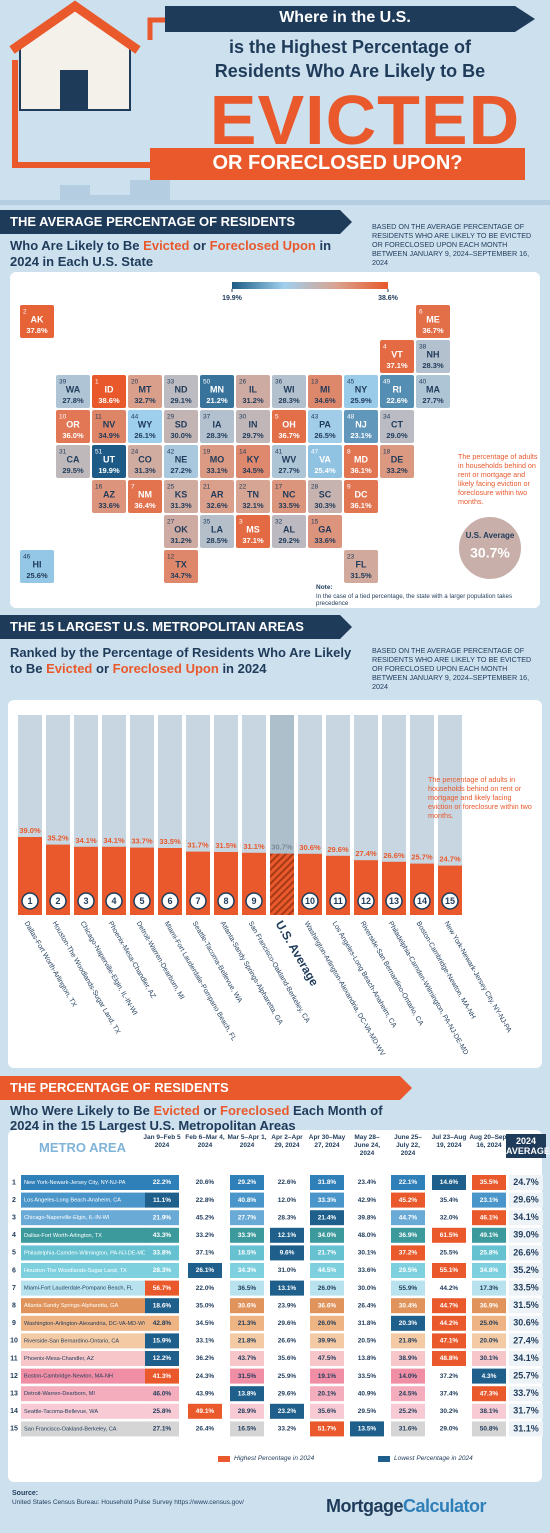 The height and width of the screenshot is (1533, 550). I want to click on rank-number: 11, so click(338, 901).